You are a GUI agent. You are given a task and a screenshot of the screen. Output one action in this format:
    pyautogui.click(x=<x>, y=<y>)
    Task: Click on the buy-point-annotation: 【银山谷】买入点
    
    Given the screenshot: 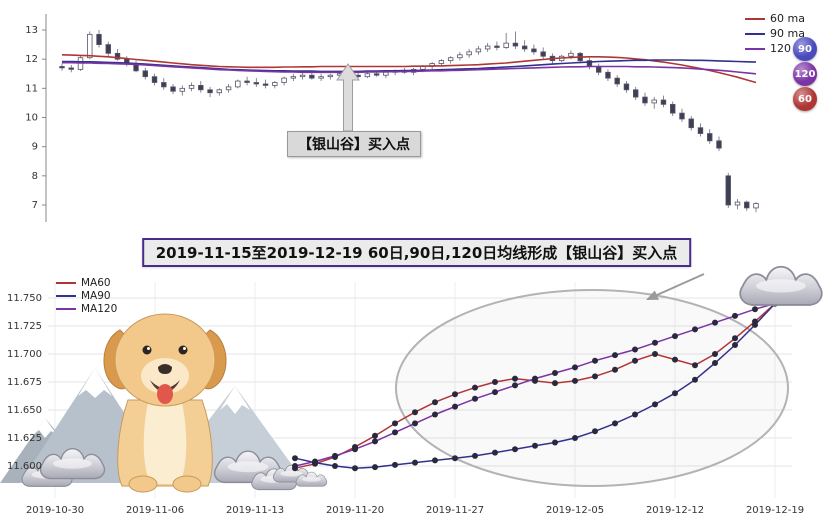 What is the action you would take?
    pyautogui.click(x=354, y=144)
    